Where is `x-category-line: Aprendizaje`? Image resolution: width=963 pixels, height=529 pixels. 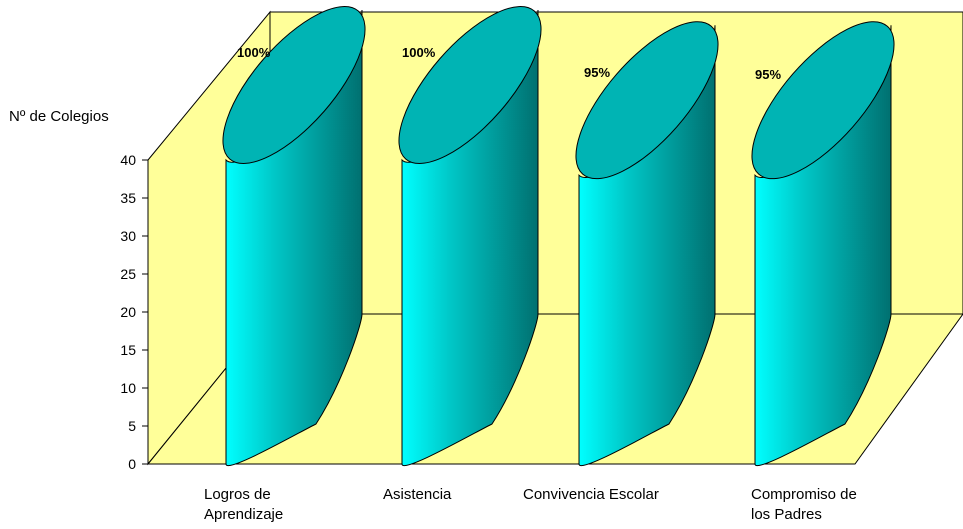
x-category-line: Aprendizaje is located at coordinates (243, 514).